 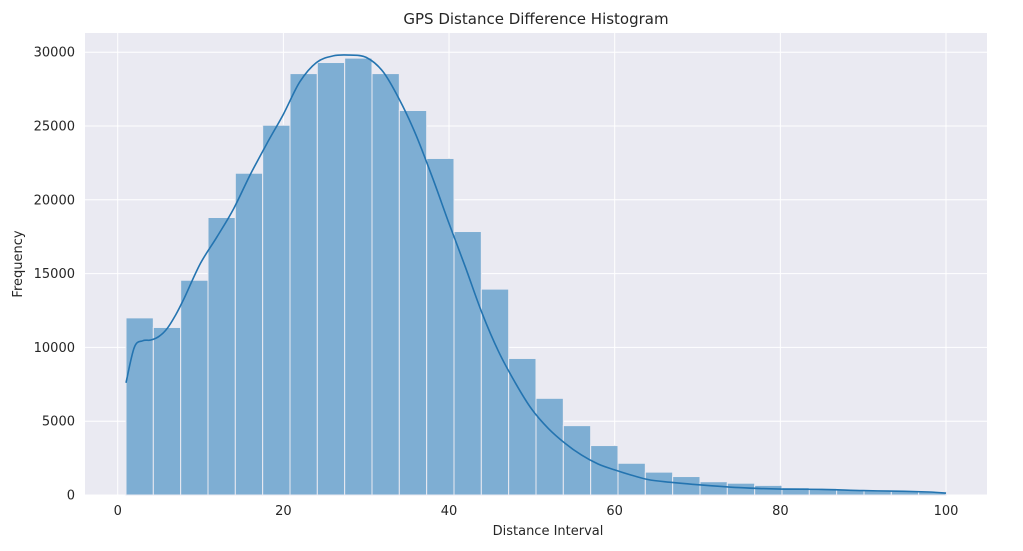 What do you see at coordinates (780, 511) in the screenshot?
I see `x-tick-label: 80` at bounding box center [780, 511].